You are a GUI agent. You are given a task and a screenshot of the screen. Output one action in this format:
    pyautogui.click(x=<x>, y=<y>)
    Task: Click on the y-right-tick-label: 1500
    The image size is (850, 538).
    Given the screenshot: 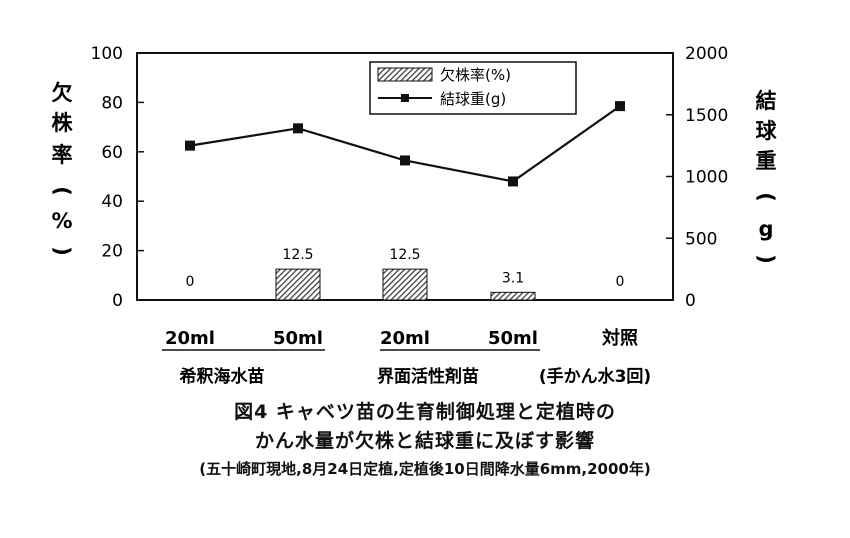 What is the action you would take?
    pyautogui.click(x=706, y=116)
    